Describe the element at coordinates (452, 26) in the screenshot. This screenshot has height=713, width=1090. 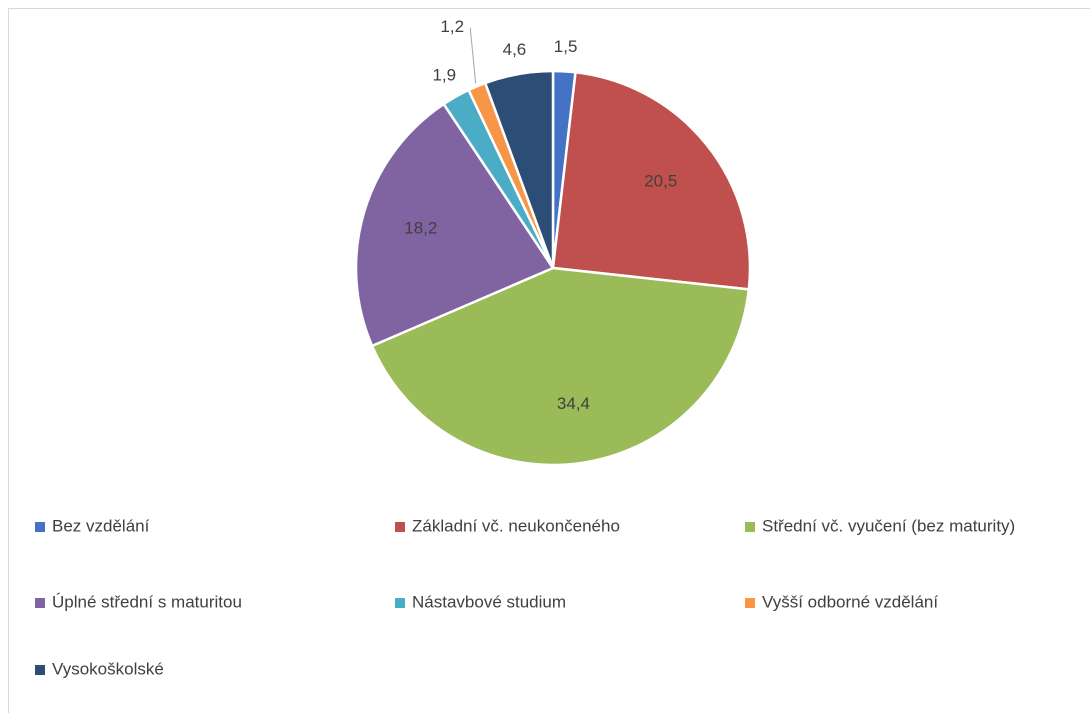
I see `data-label: 1,2` at that location.